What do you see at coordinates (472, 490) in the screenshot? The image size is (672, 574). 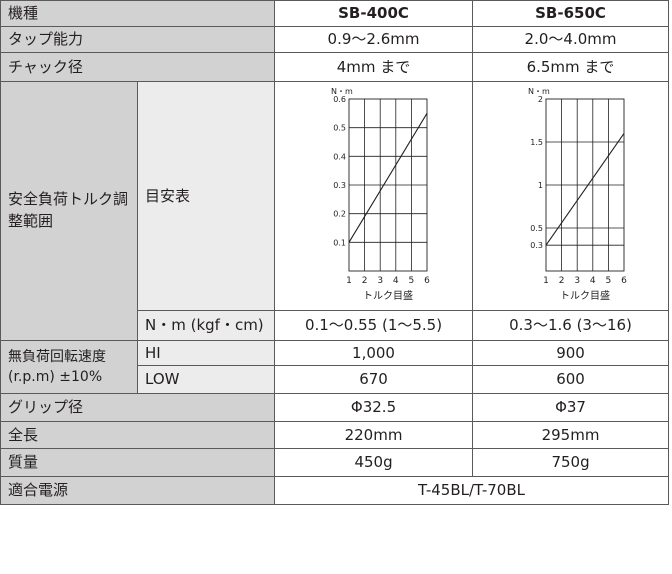 I see `power-value: T-45BL/T-70BL` at bounding box center [472, 490].